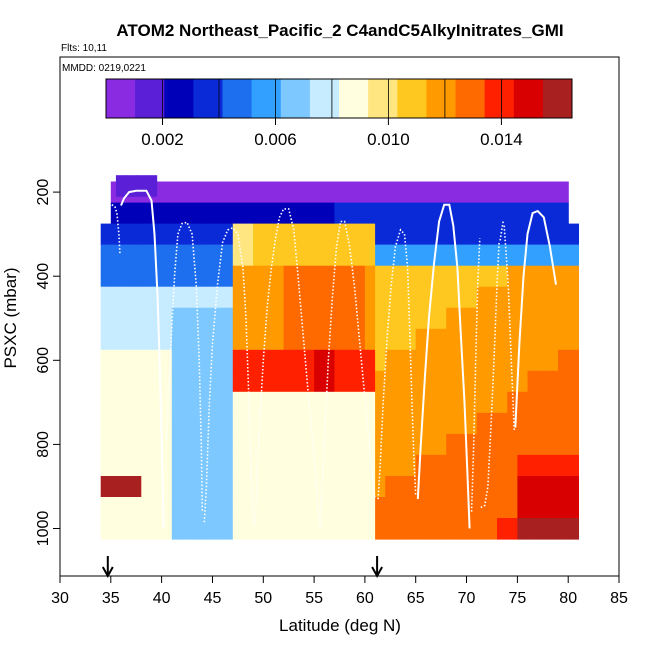 The height and width of the screenshot is (650, 650). What do you see at coordinates (213, 598) in the screenshot?
I see `x-tick-label: 45` at bounding box center [213, 598].